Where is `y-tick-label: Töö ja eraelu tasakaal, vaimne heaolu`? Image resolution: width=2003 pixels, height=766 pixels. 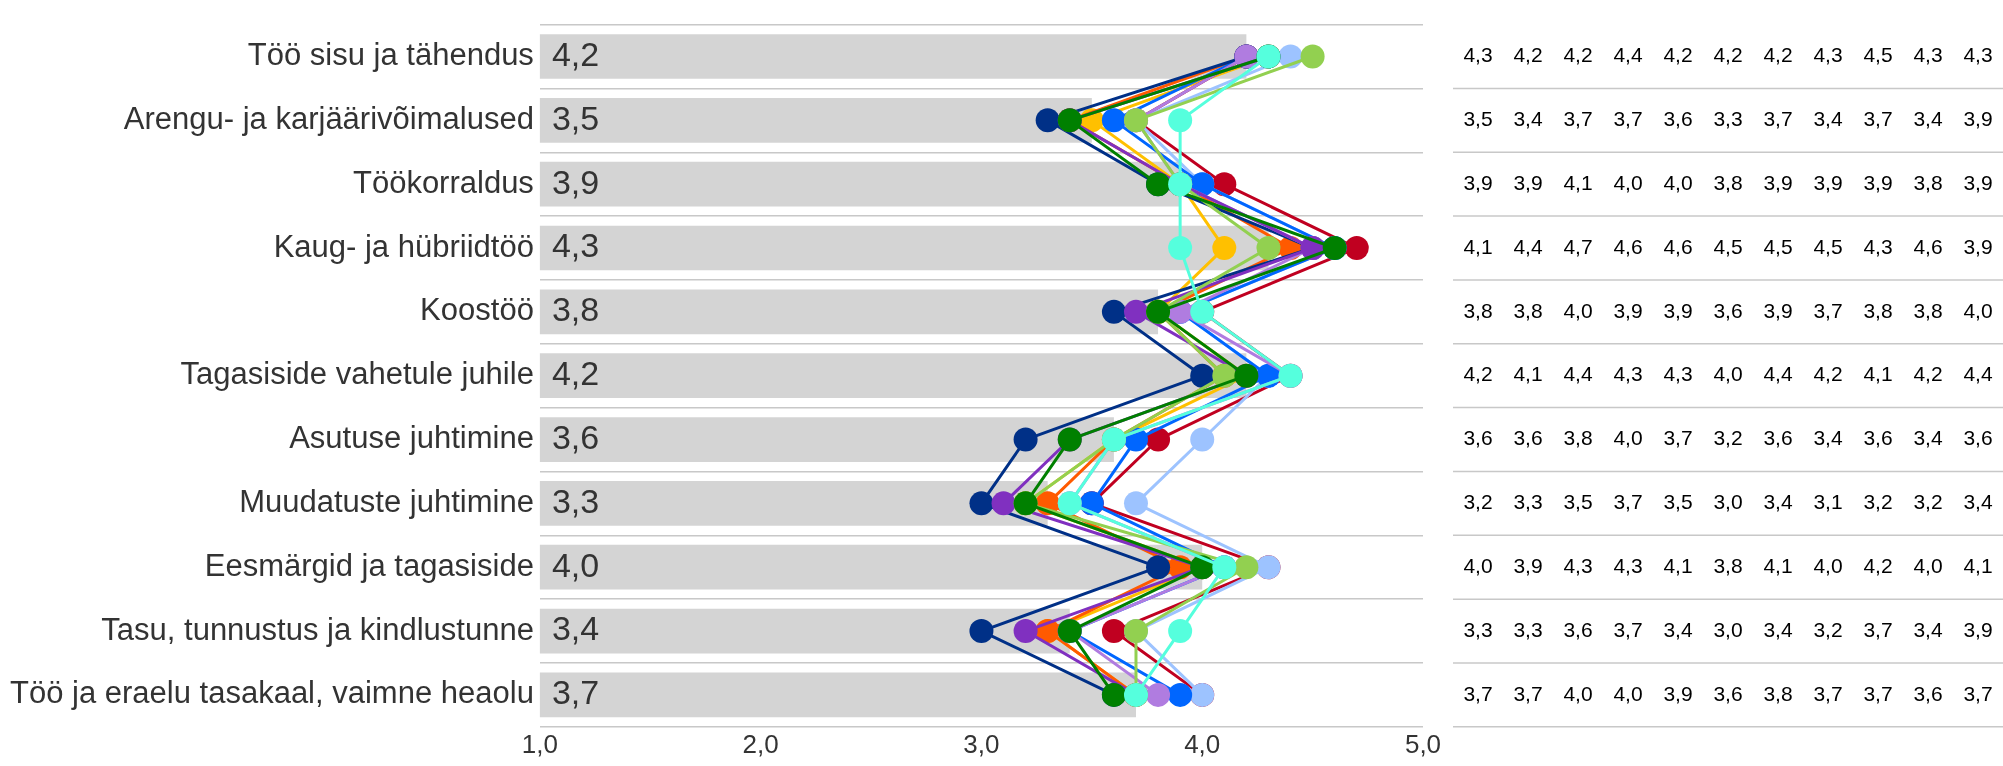
y-tick-label: Töö ja eraelu tasakaal, vaimne heaolu is located at coordinates (271, 693).